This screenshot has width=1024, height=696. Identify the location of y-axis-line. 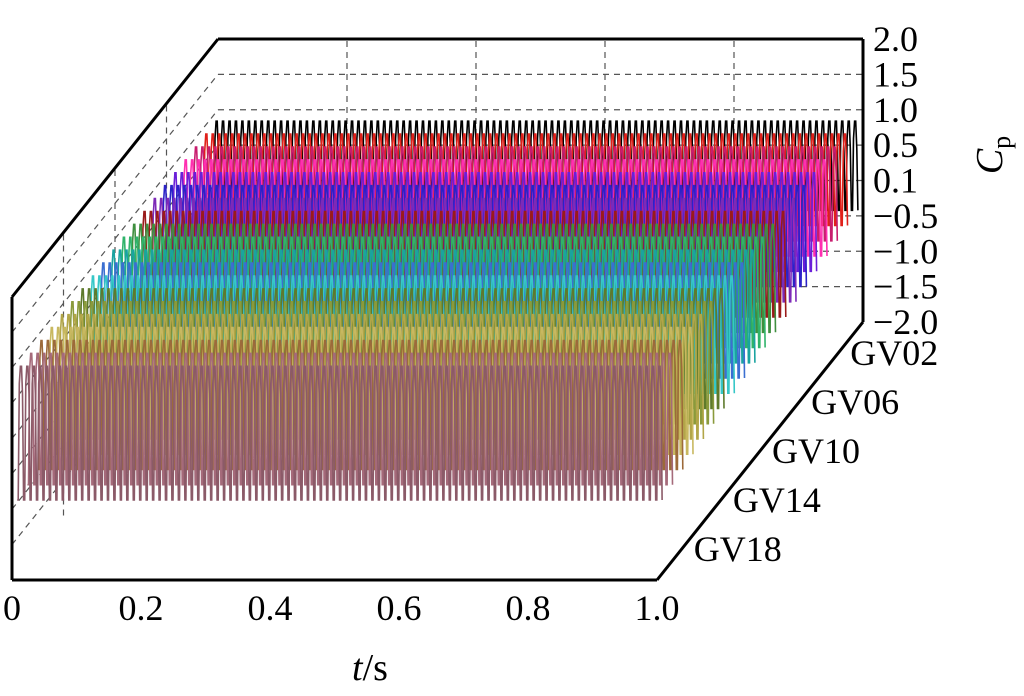
(760, 451).